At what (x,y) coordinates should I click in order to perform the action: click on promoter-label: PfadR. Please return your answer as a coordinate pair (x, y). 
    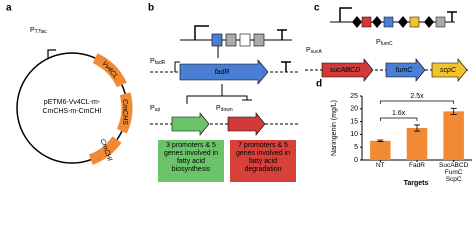
    Looking at the image, I should click on (158, 62).